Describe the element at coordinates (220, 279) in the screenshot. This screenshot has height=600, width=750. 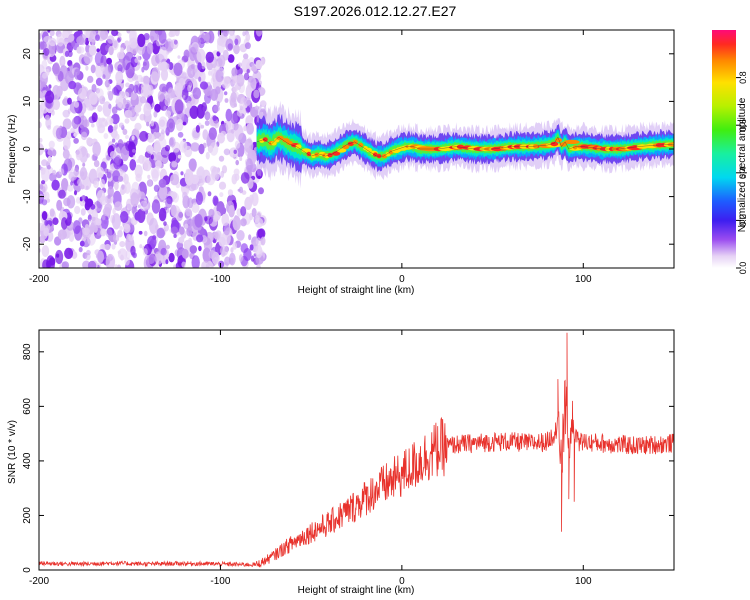
I see `spectrogram-xtick-label: -100` at that location.